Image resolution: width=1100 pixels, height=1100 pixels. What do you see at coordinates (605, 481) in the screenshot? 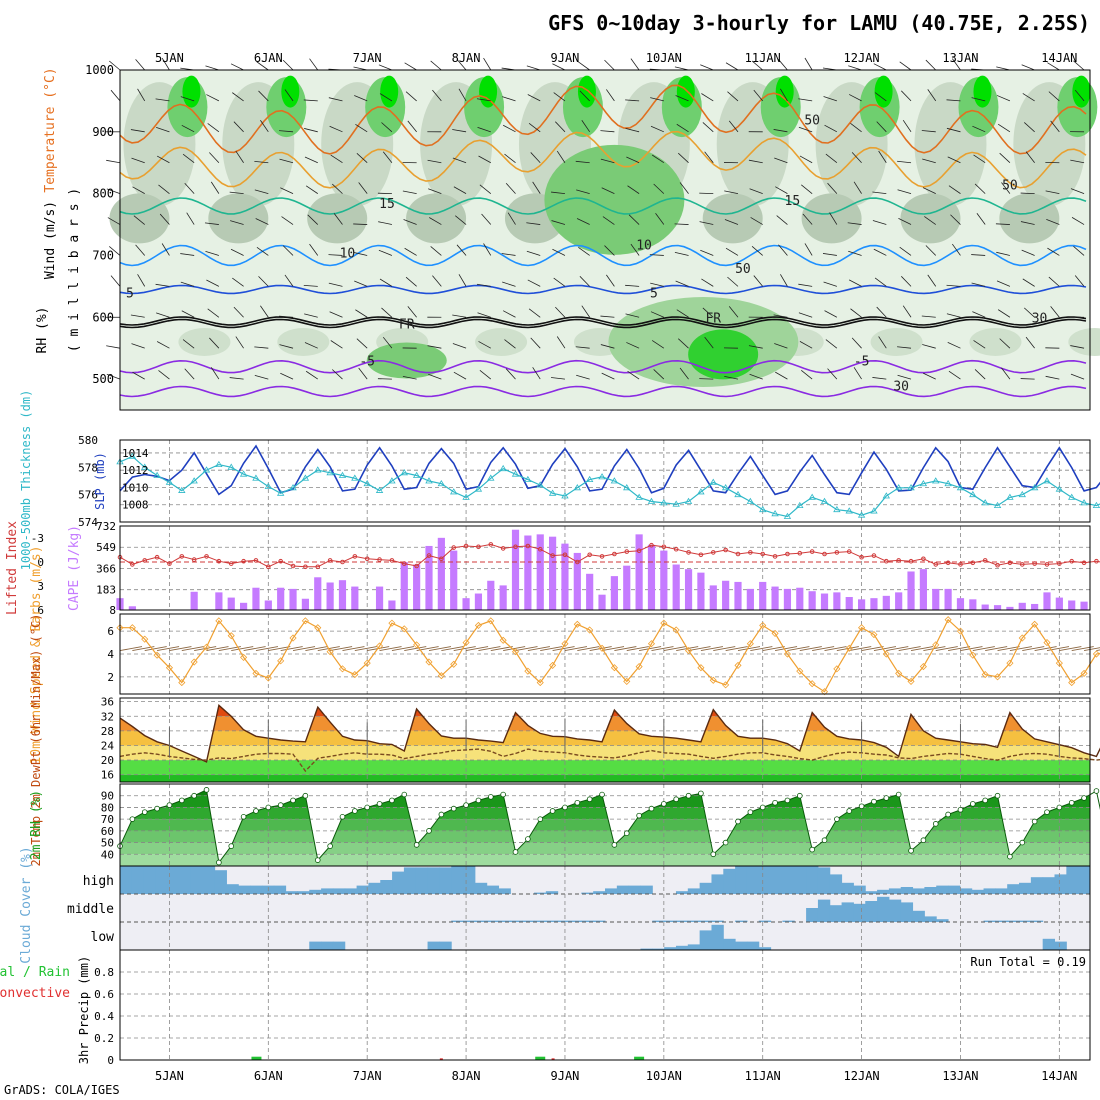
I see `panel-frame-th` at bounding box center [605, 481].